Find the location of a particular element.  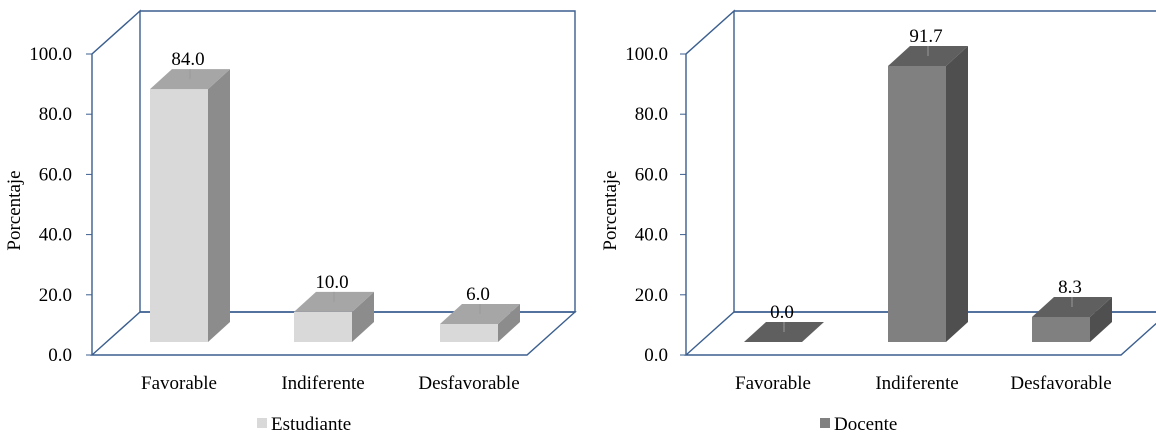

data-label: 8.3 is located at coordinates (1070, 287).